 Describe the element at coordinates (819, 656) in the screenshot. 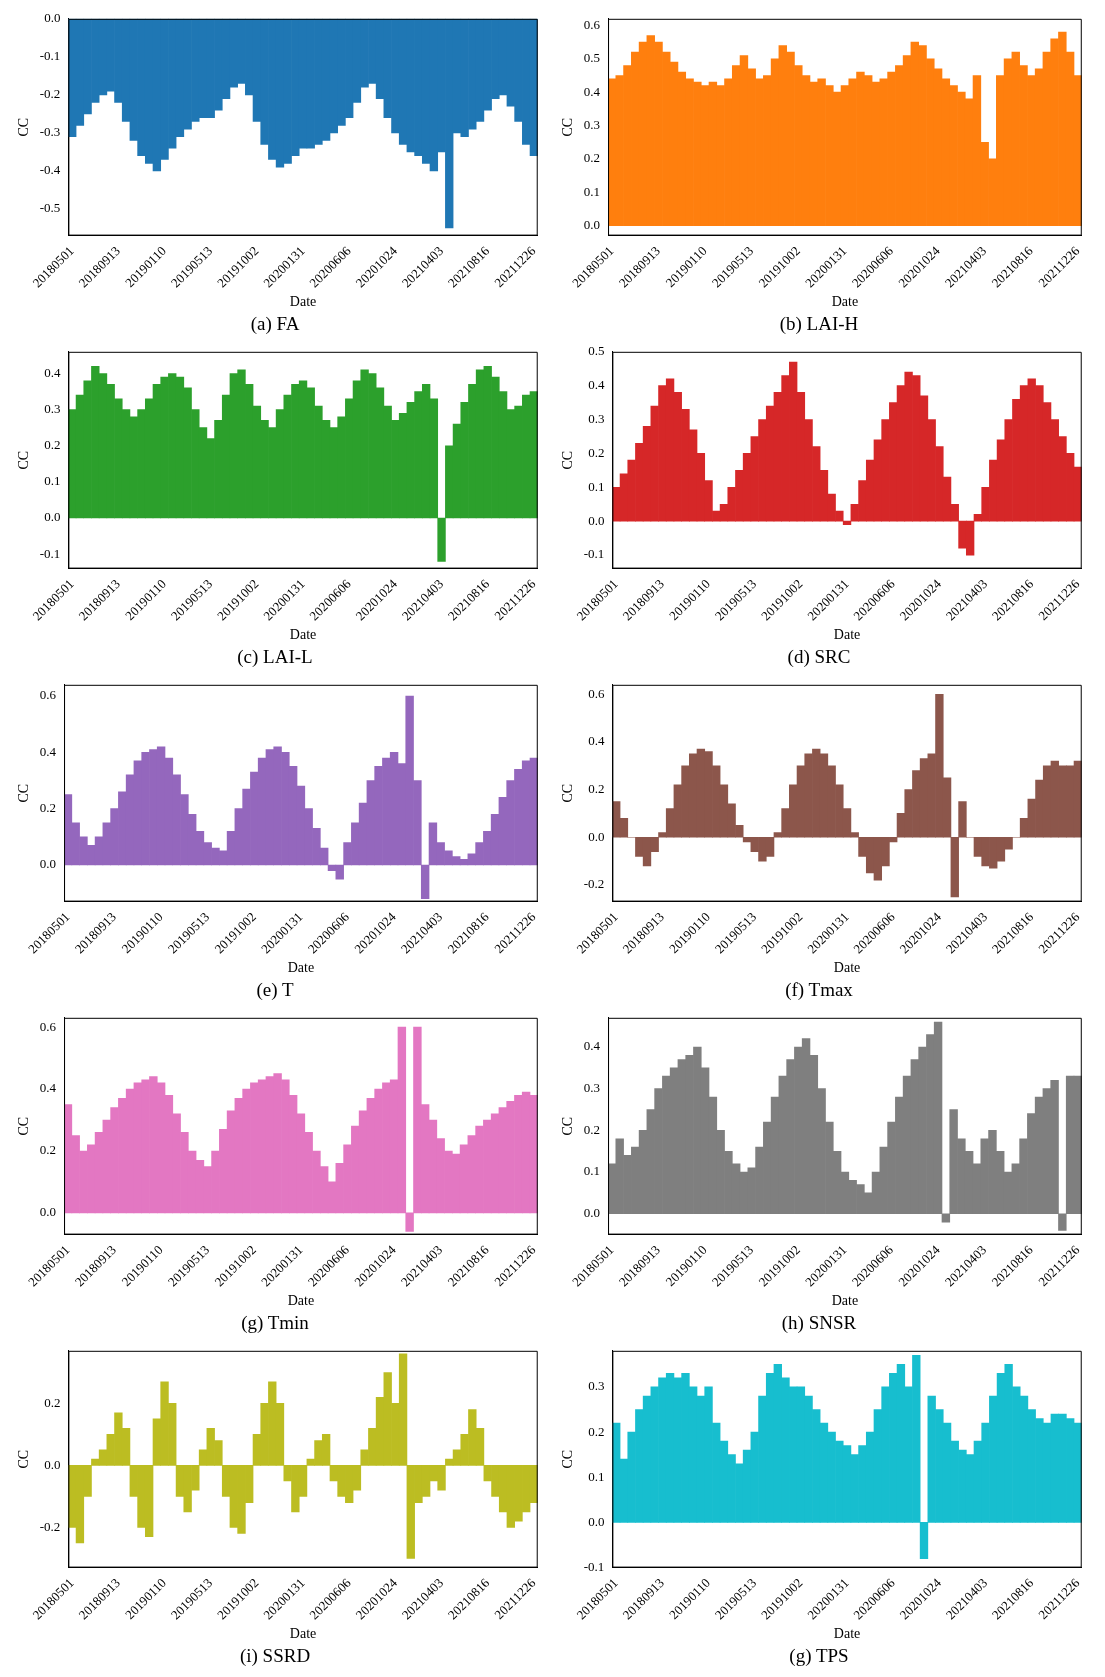

I see `text: (d) SRC` at that location.